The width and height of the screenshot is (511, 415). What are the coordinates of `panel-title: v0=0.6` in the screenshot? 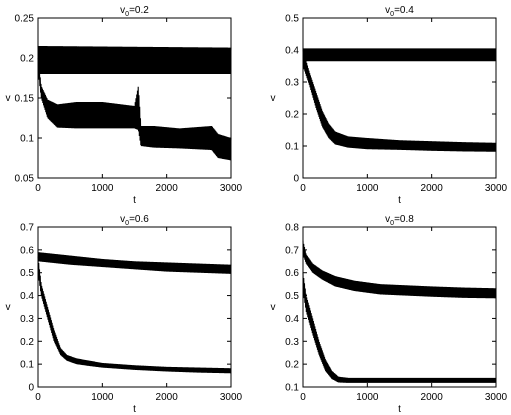 It's located at (134, 220).